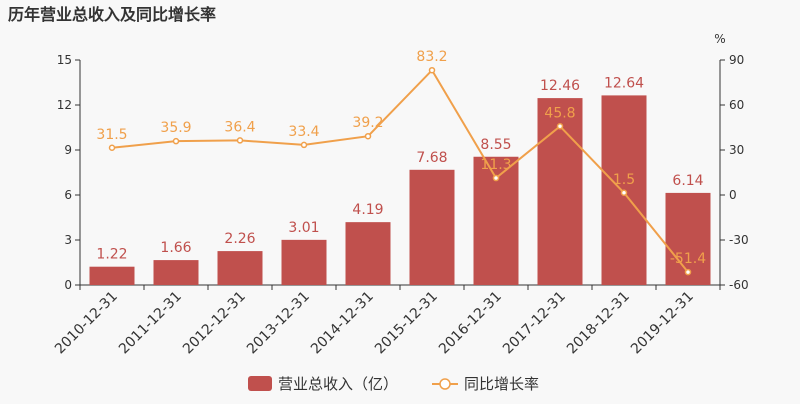 The width and height of the screenshot is (800, 404). Describe the element at coordinates (239, 239) in the screenshot. I see `bar-value-label: 2.26` at that location.